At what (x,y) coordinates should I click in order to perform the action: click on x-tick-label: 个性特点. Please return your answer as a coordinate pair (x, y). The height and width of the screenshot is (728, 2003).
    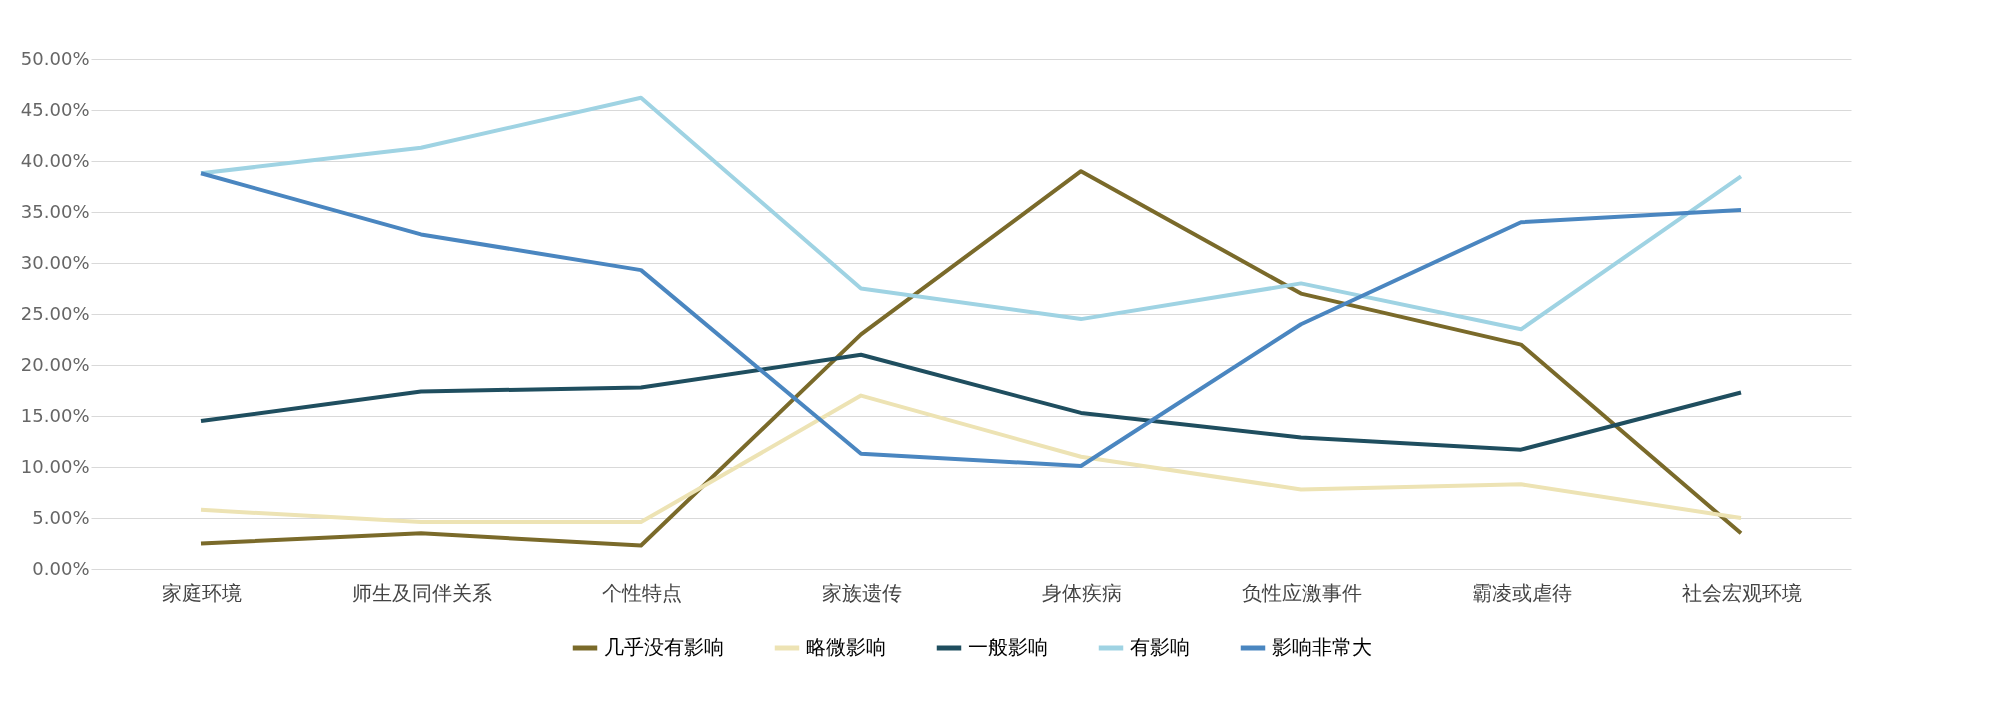
    Looking at the image, I should click on (641, 592).